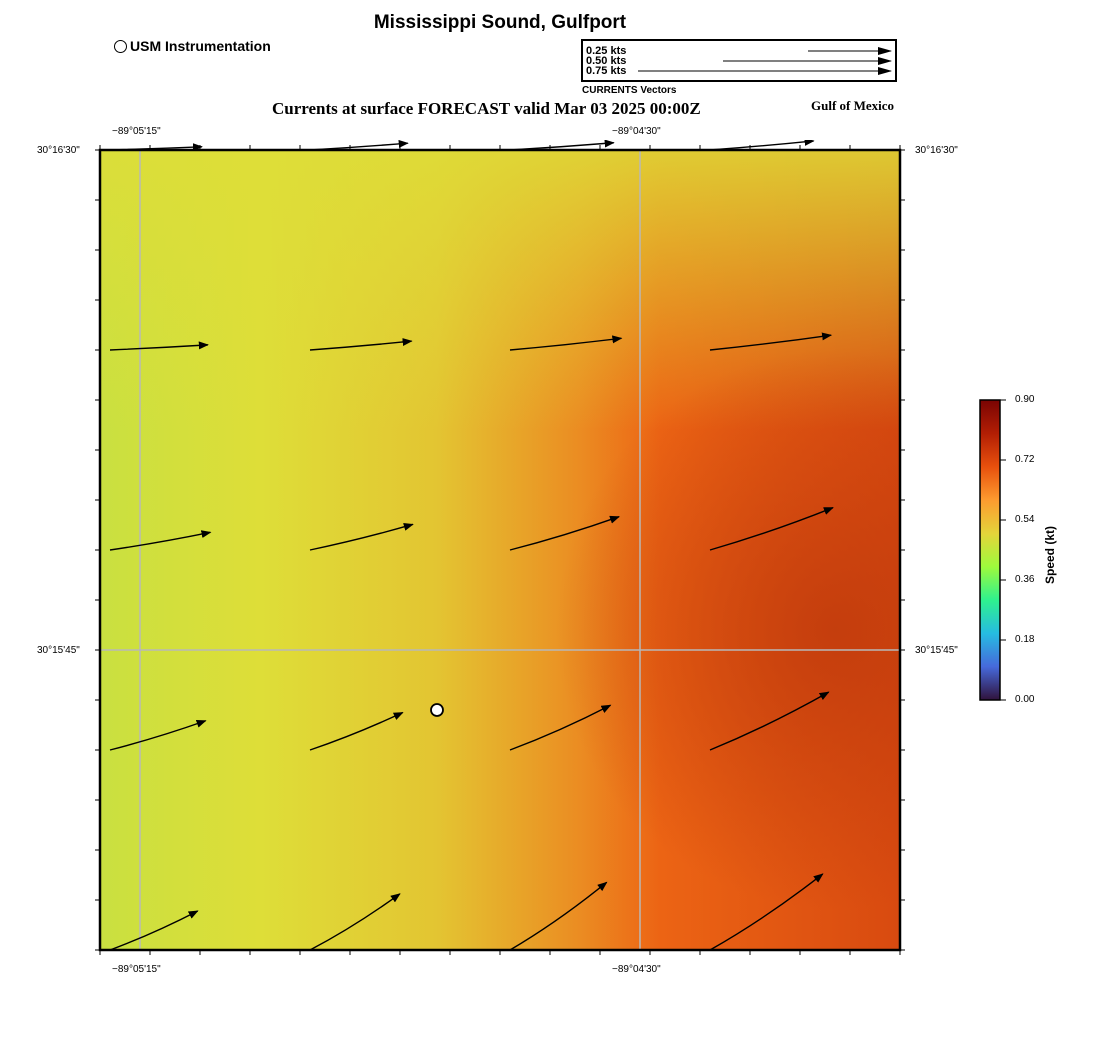  I want to click on lat-label-right-1: 30°16'30", so click(936, 150).